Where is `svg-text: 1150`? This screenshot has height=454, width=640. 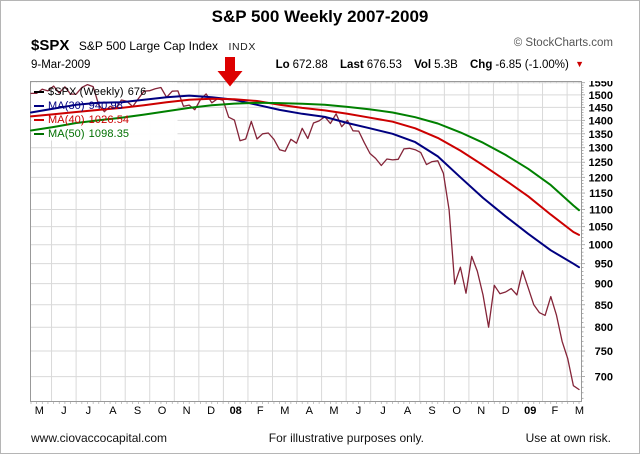 svg-text: 1150 is located at coordinates (601, 194).